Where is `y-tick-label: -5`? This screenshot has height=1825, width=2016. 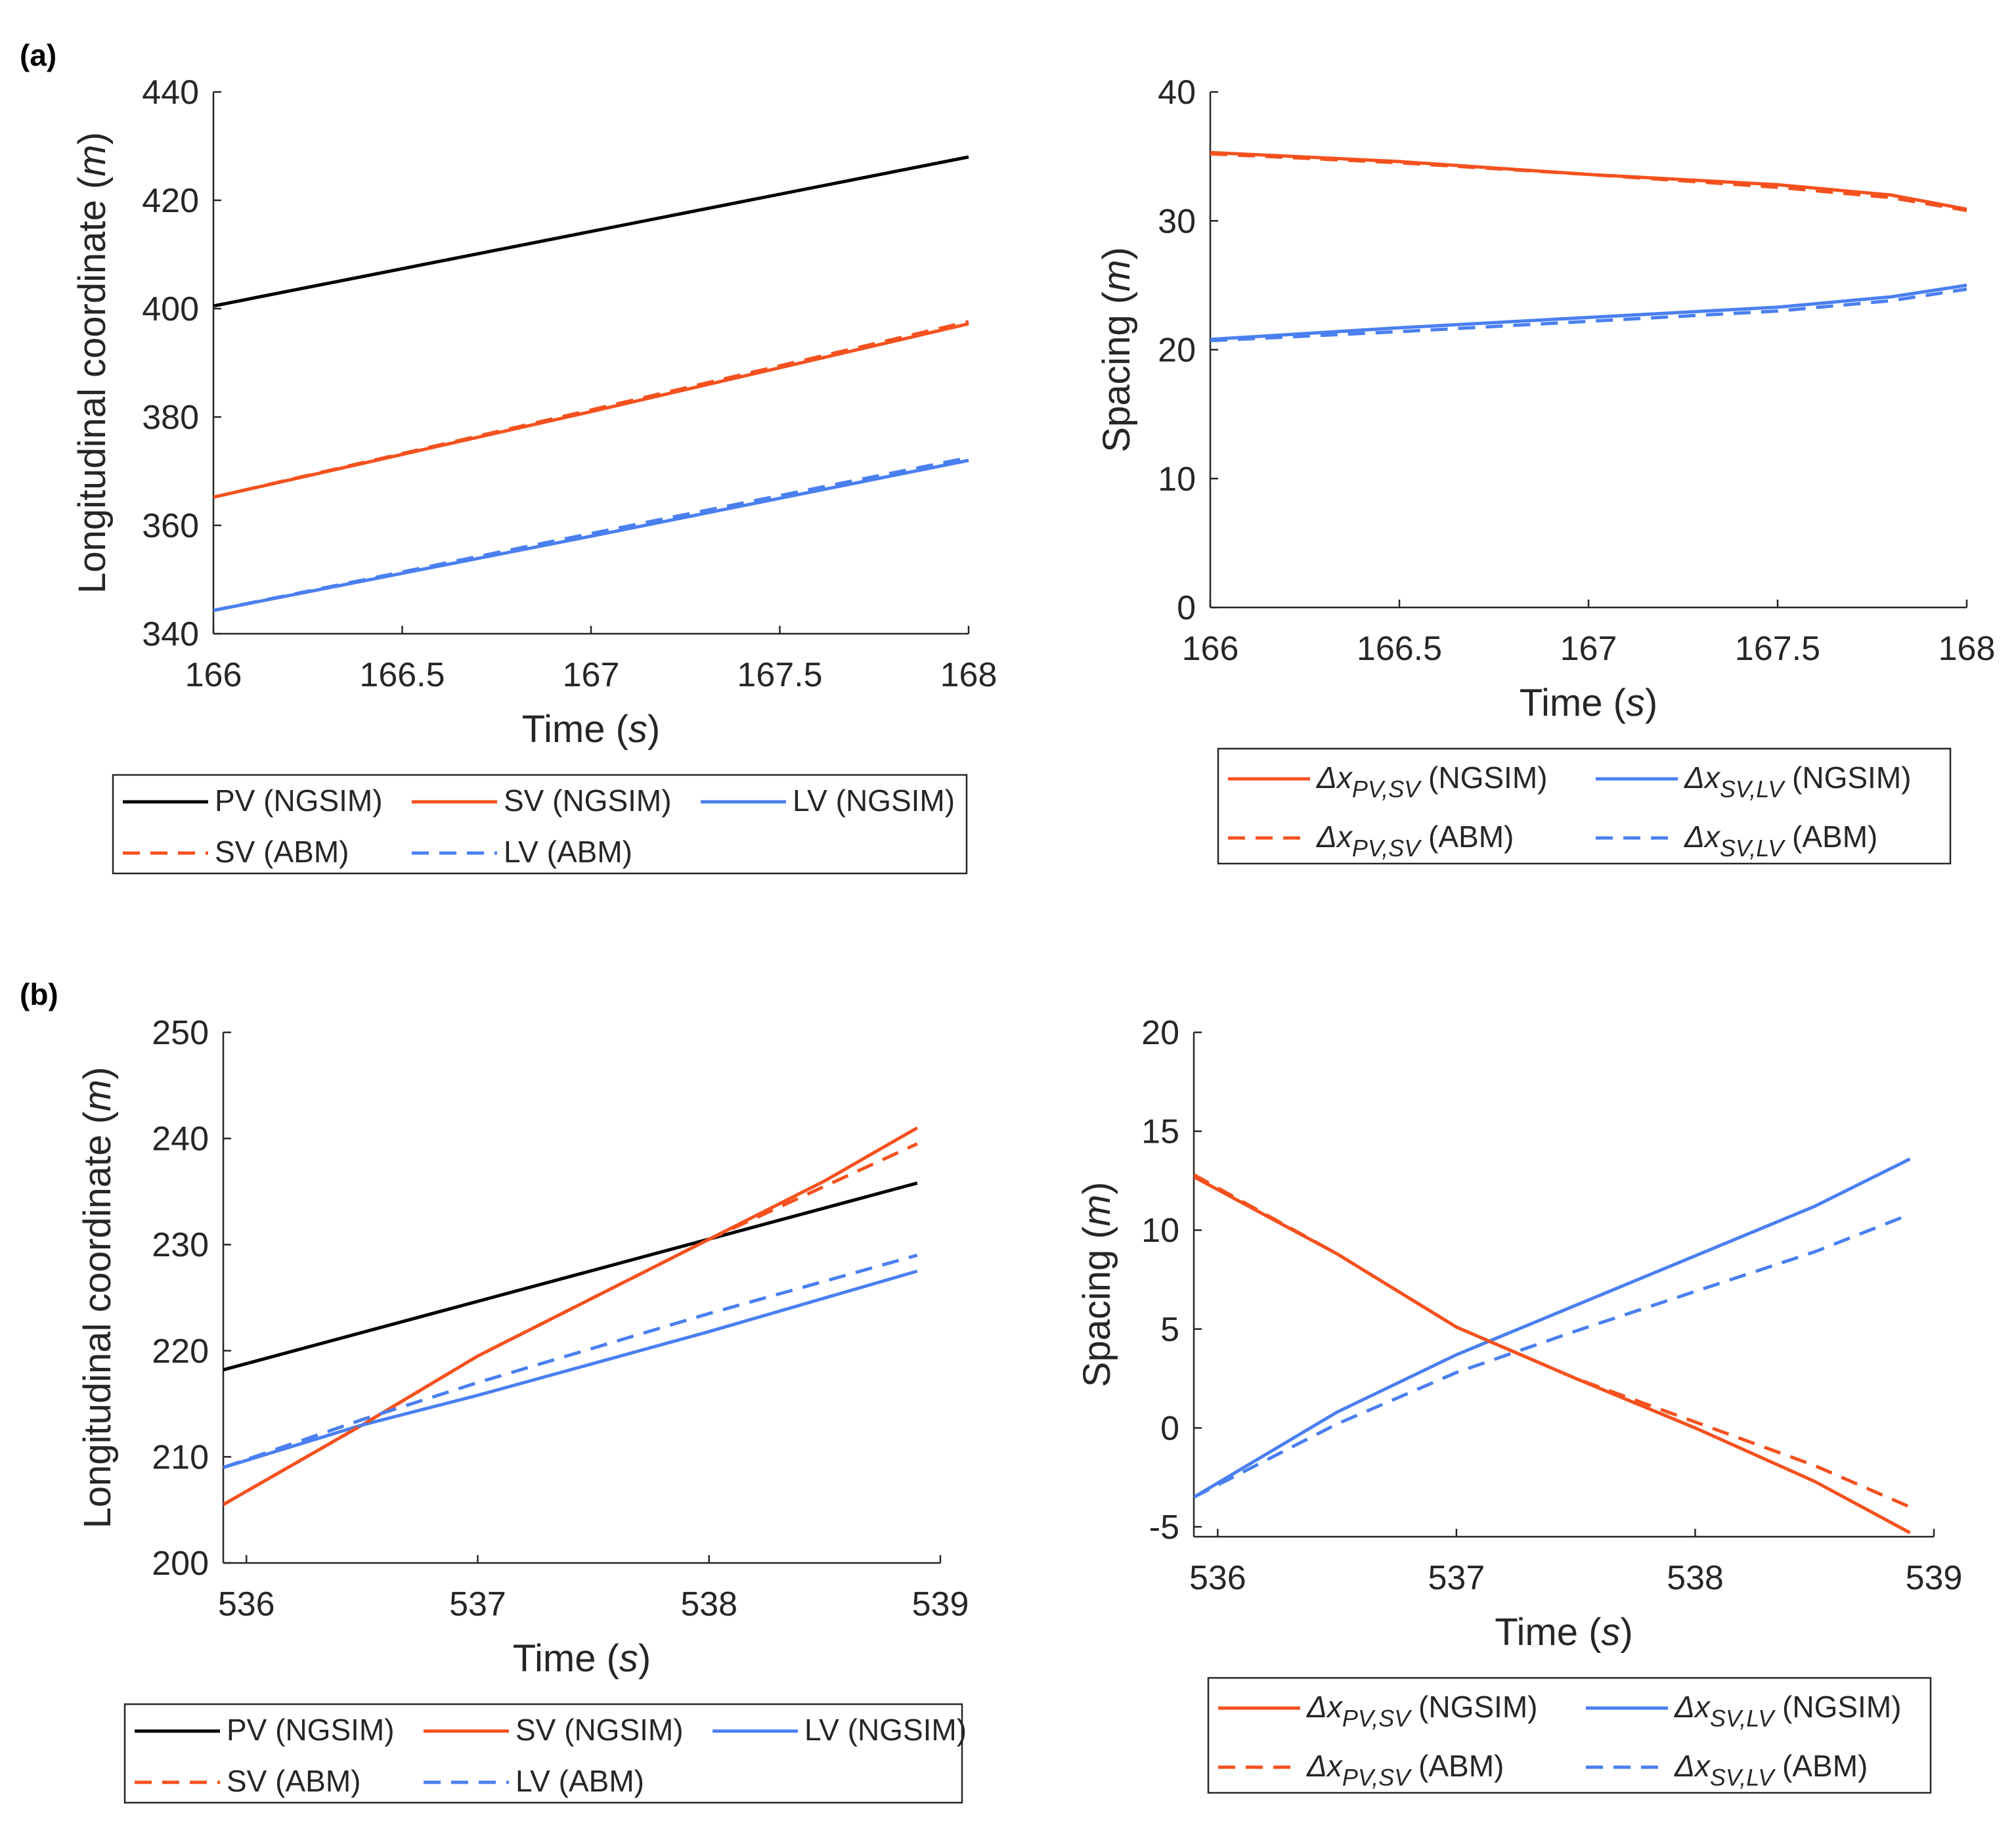
y-tick-label: -5 is located at coordinates (1164, 1527).